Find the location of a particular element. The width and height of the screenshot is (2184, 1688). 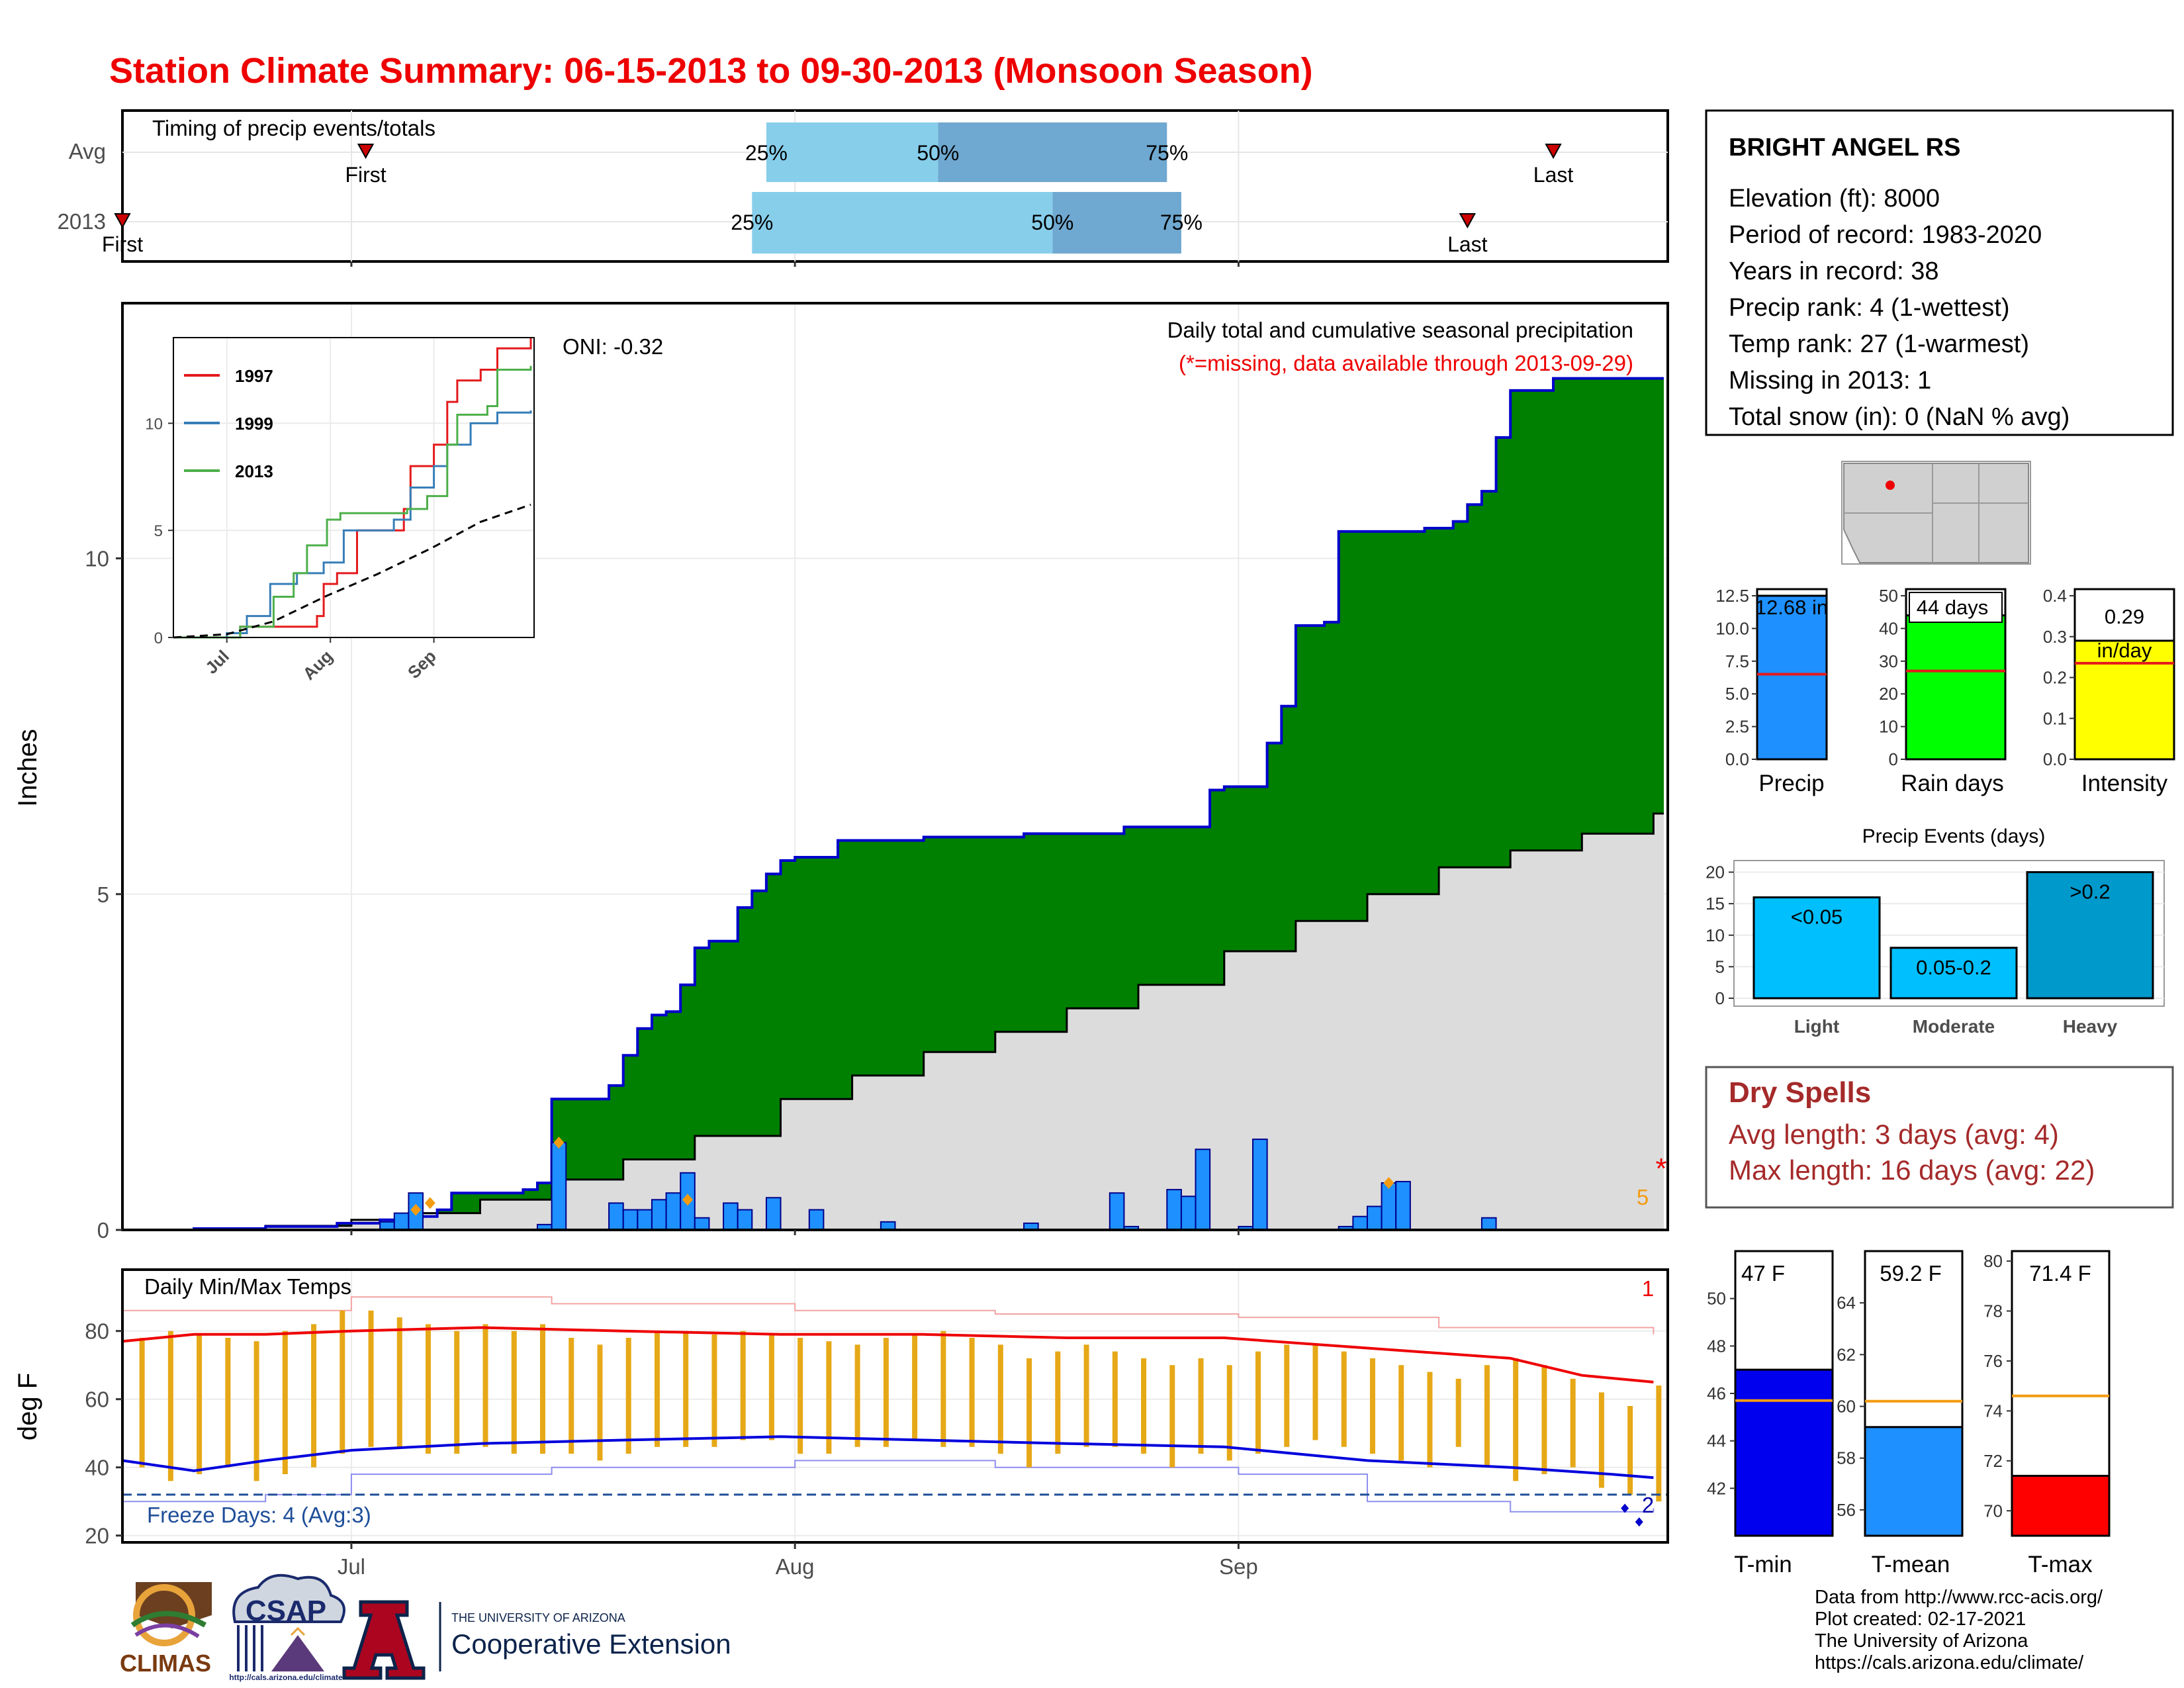

csap-logo: CSAP http://cals.arizona.edu/climate is located at coordinates (287, 1627).